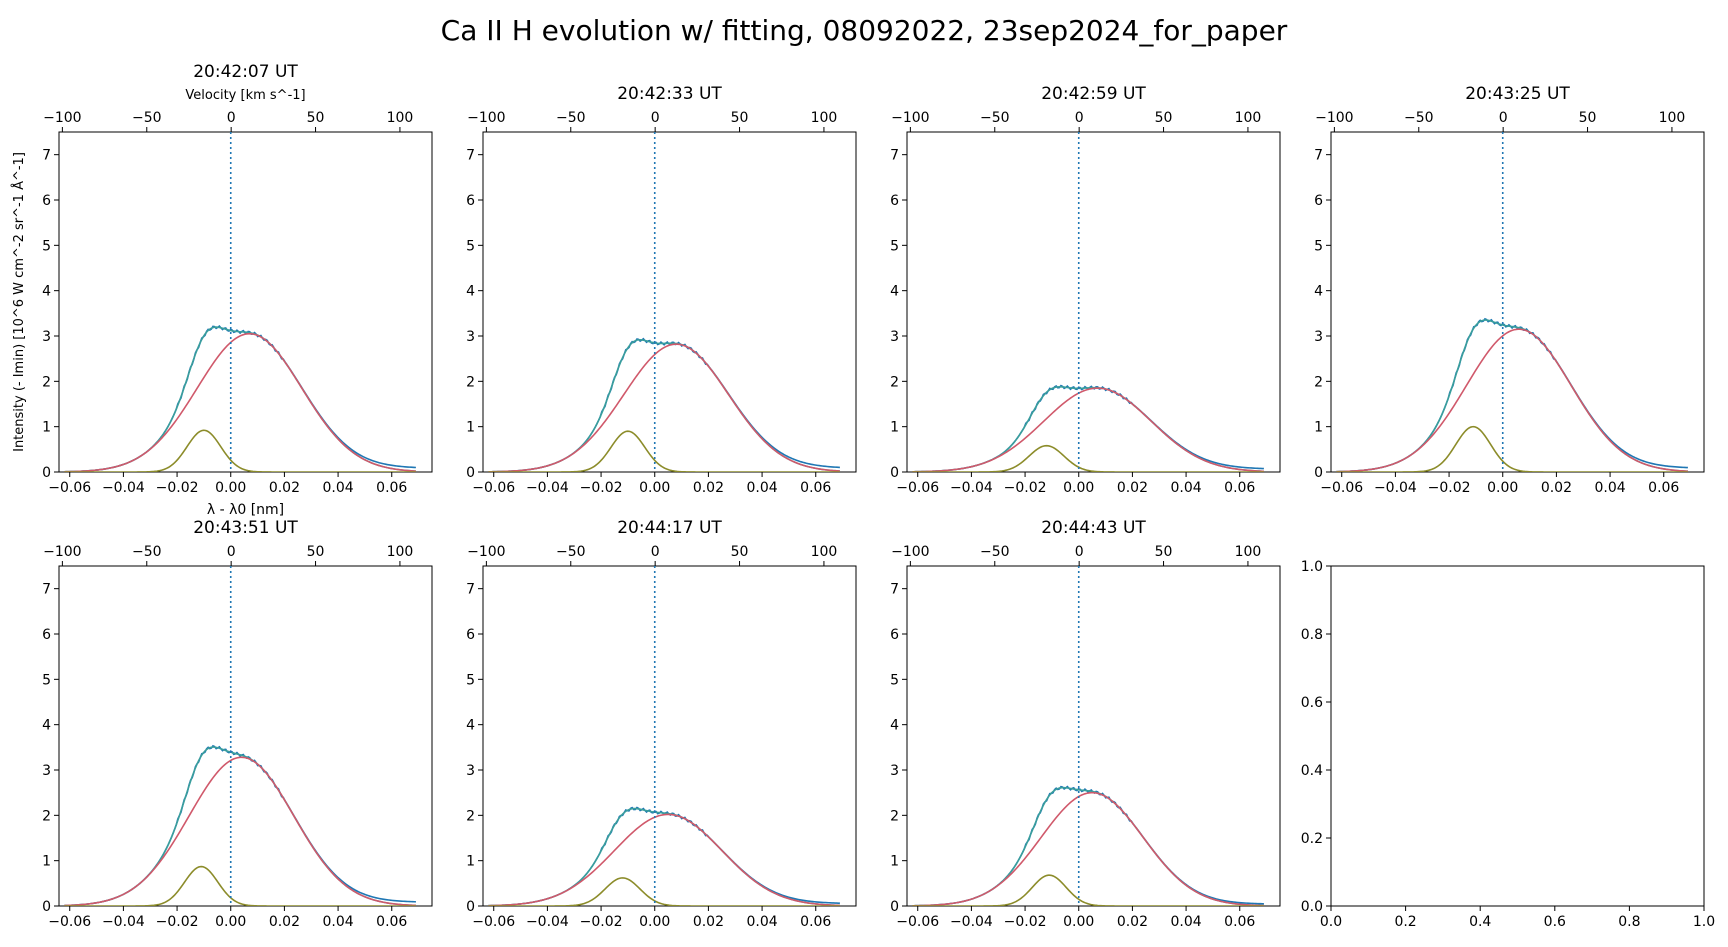  What do you see at coordinates (240, 450) in the screenshot?
I see `blue-component-line` at bounding box center [240, 450].